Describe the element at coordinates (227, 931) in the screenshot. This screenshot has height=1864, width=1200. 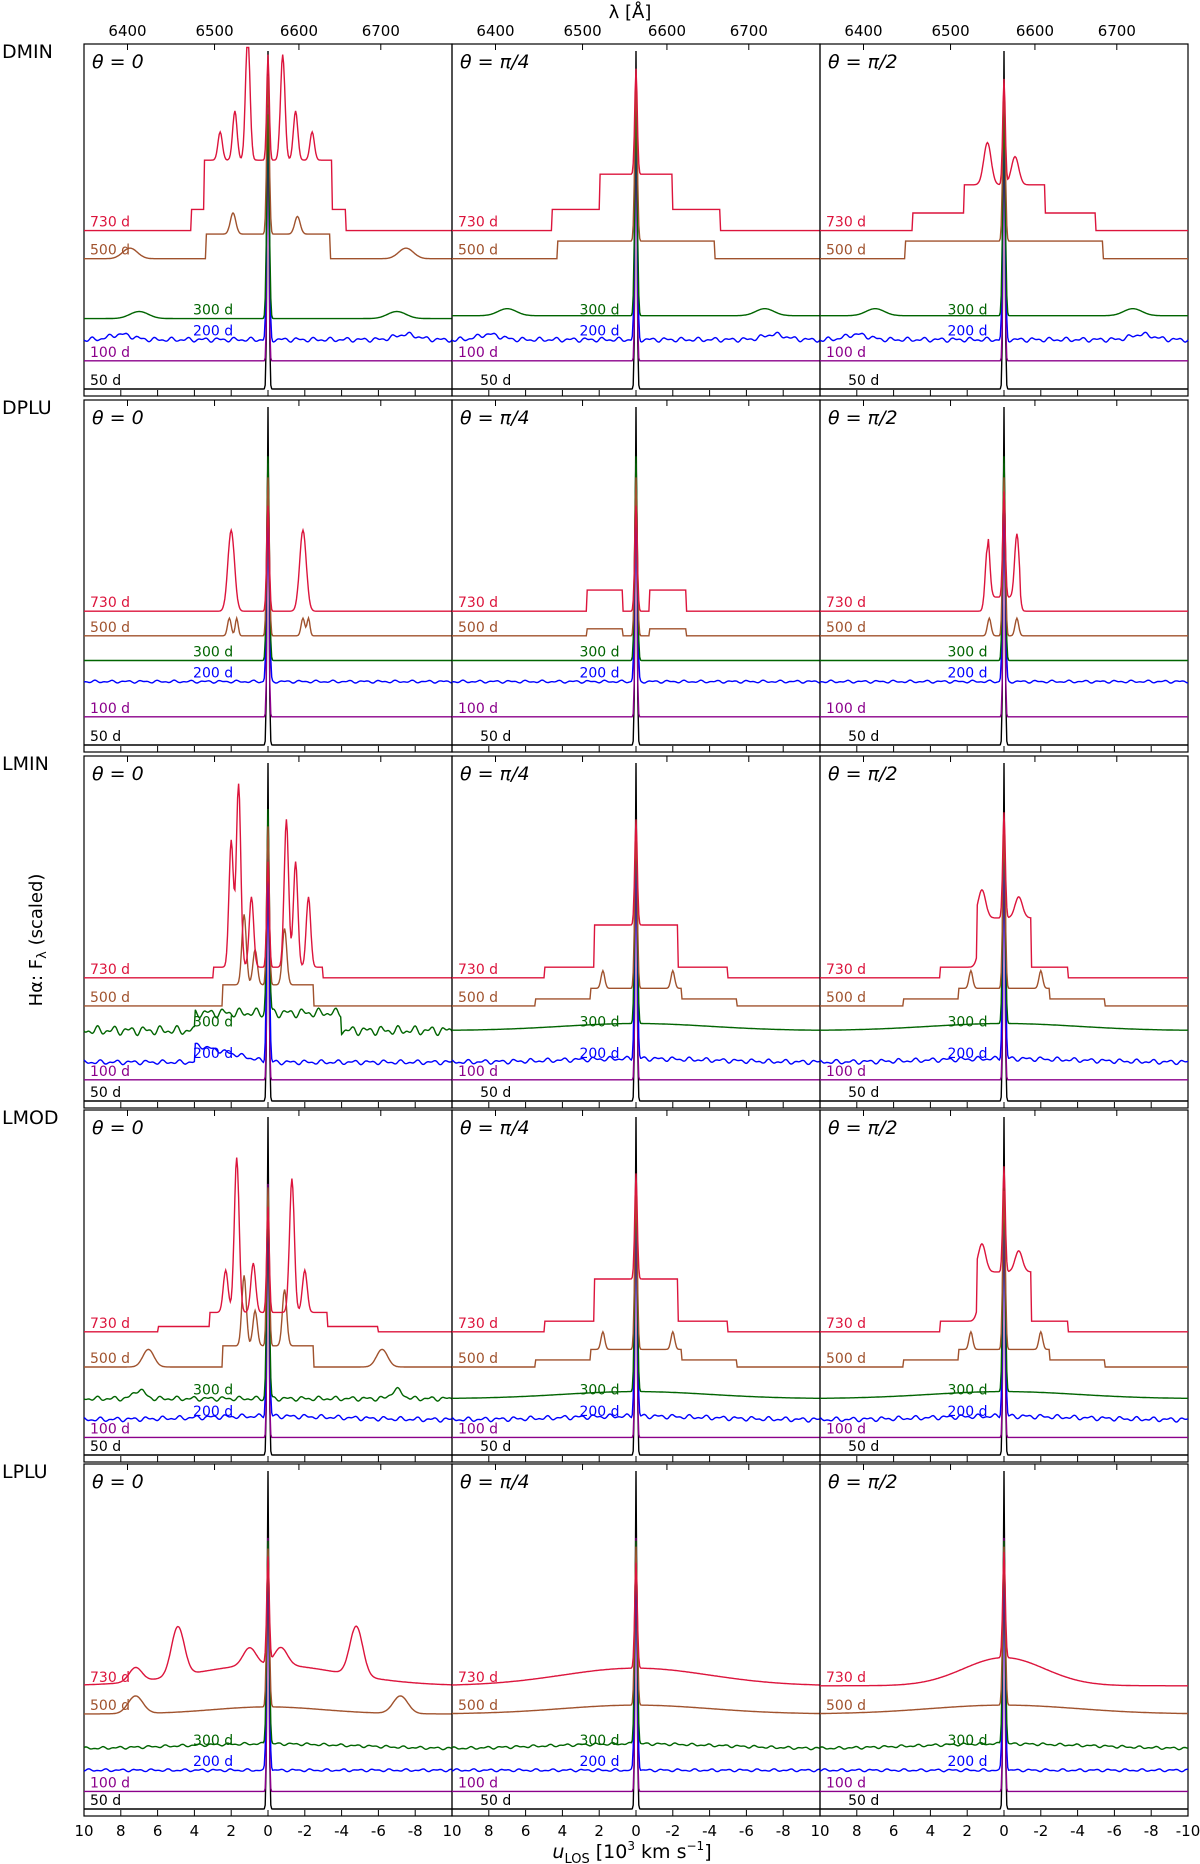
I see `panel-lmin-0: 50 d 100 d 200 d 300 d 500 d 730 d θ = 0 LMIN` at that location.